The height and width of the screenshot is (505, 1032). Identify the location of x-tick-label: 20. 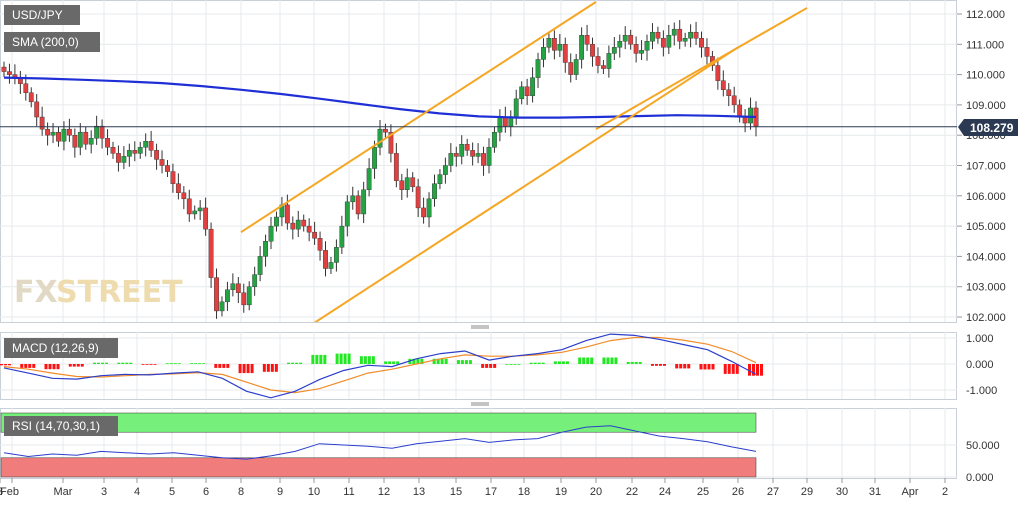
(596, 492).